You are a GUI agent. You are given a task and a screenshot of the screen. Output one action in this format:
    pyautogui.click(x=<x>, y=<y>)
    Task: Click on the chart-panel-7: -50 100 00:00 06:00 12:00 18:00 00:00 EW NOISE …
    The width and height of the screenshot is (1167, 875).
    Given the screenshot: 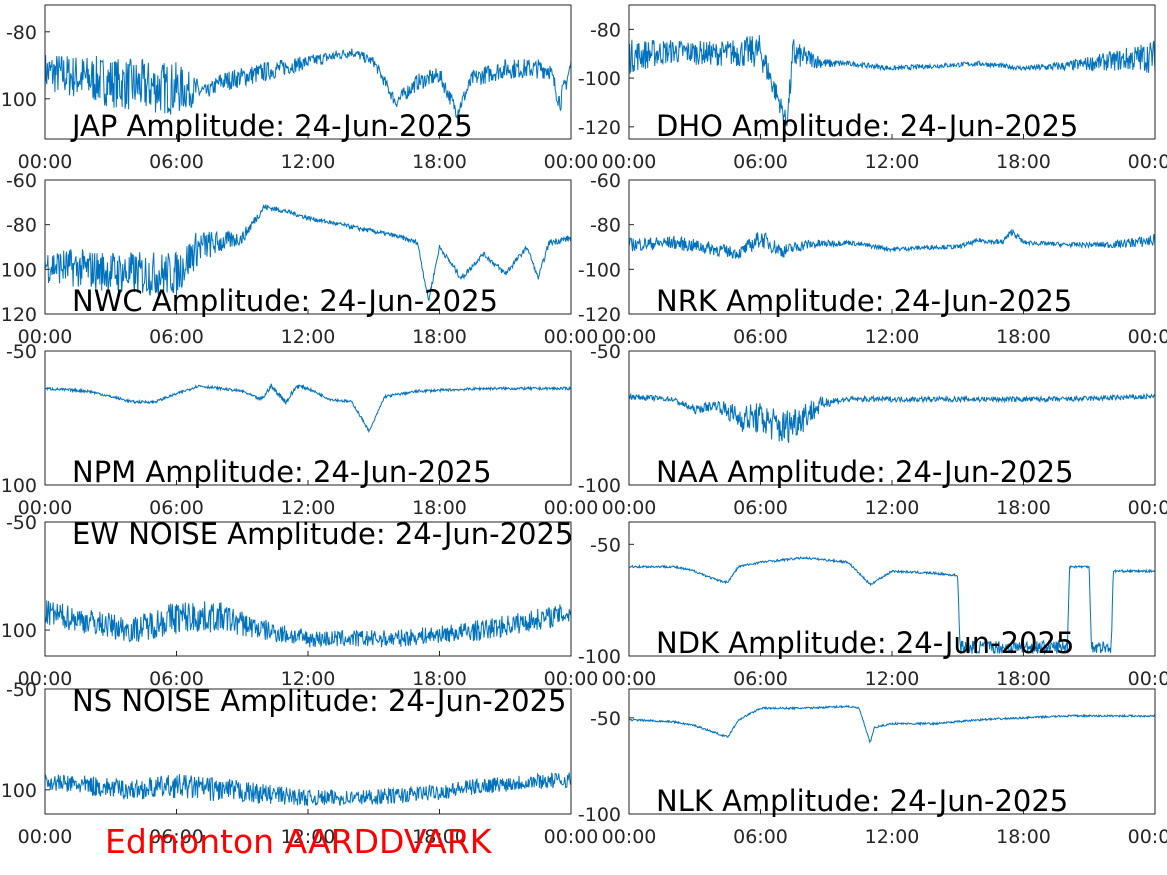 What is the action you would take?
    pyautogui.click(x=300, y=601)
    